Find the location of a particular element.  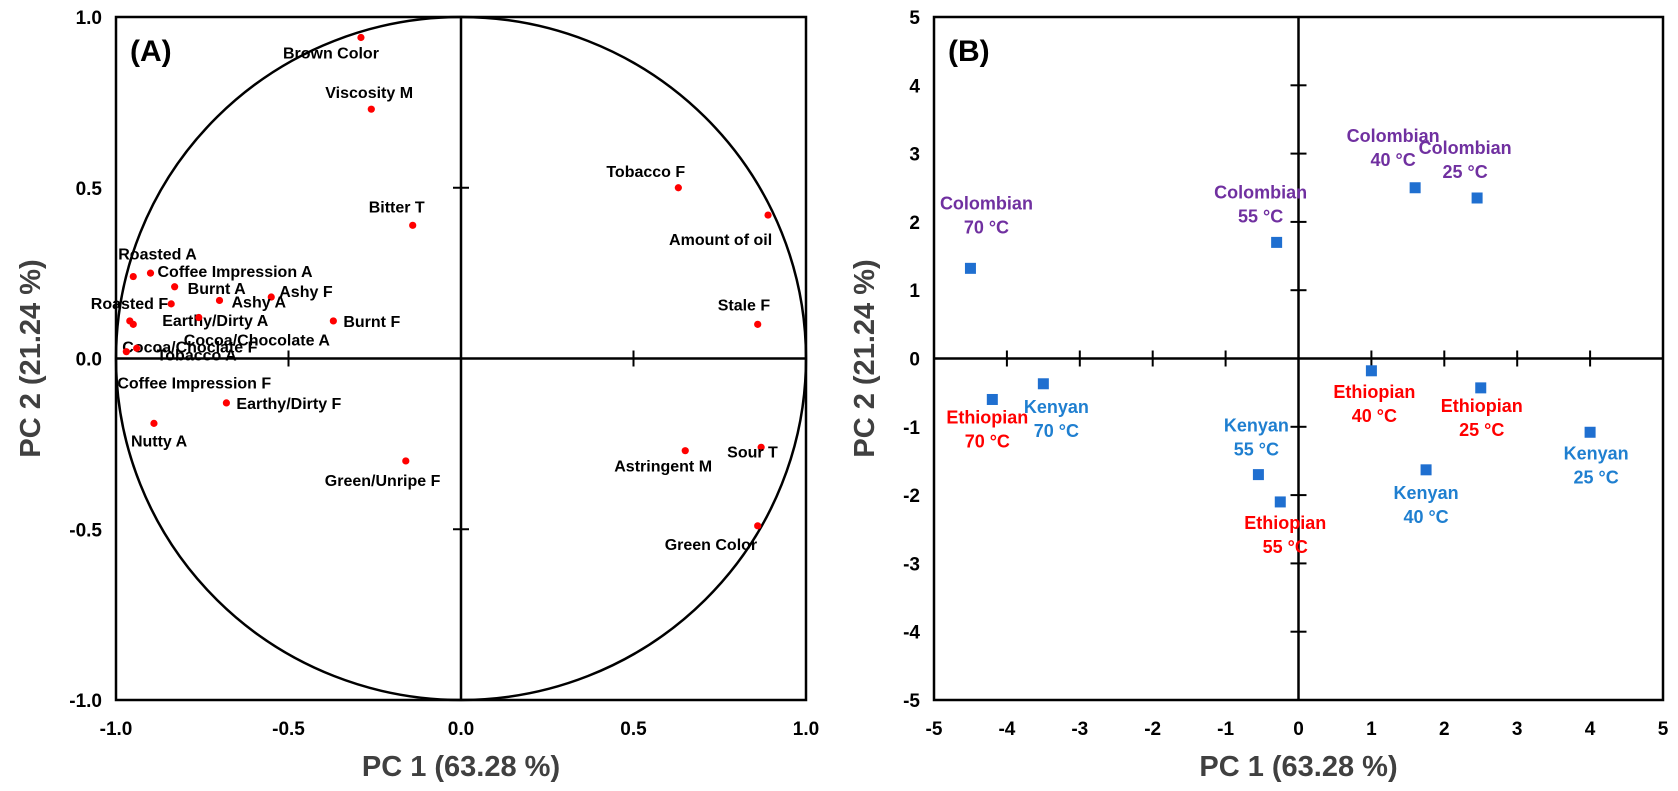

x-tick-label: 0.5 is located at coordinates (633, 729).